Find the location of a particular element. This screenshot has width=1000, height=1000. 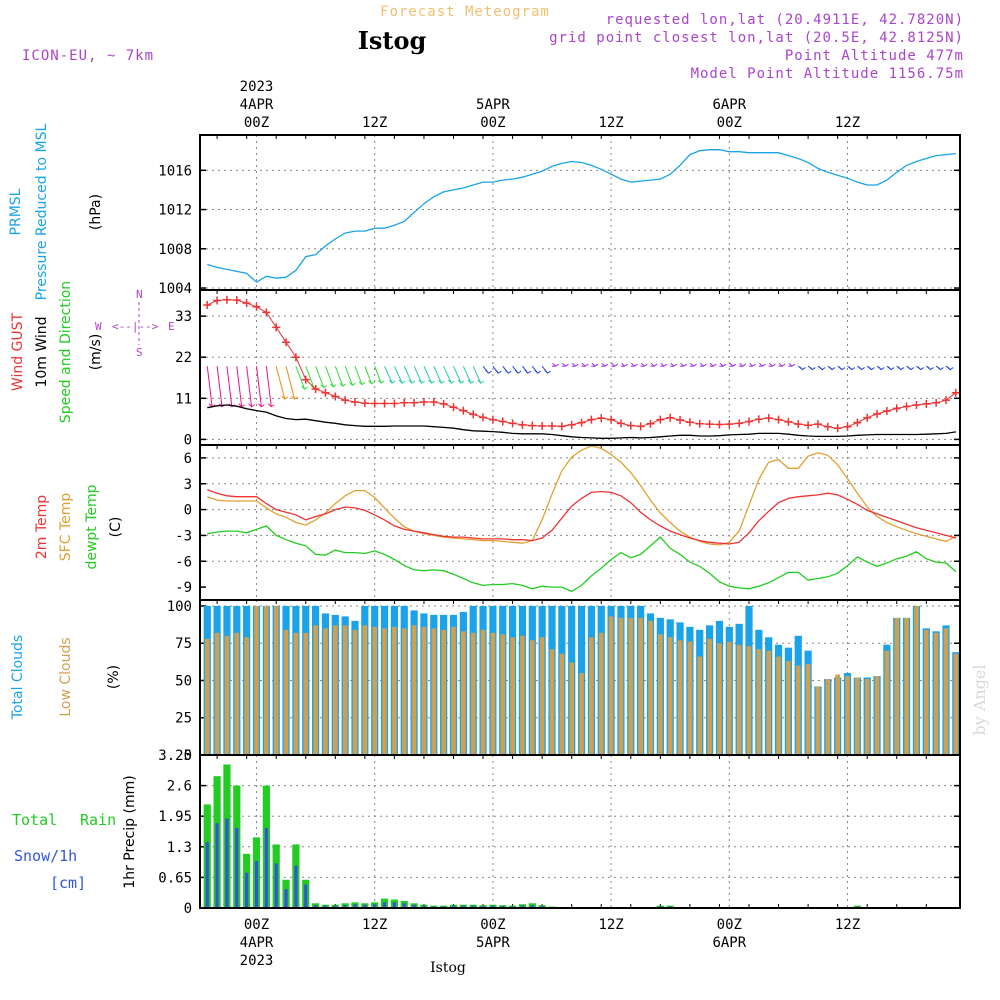

panel-label-clouds: (%) is located at coordinates (114, 677).